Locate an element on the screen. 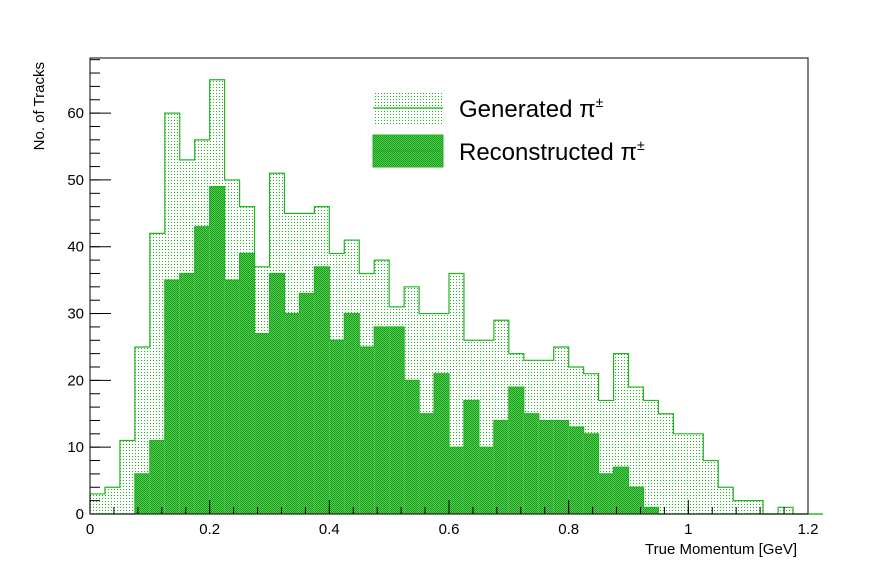 Image resolution: width=896 pixels, height=572 pixels. y-tick-label: 50 is located at coordinates (75, 180).